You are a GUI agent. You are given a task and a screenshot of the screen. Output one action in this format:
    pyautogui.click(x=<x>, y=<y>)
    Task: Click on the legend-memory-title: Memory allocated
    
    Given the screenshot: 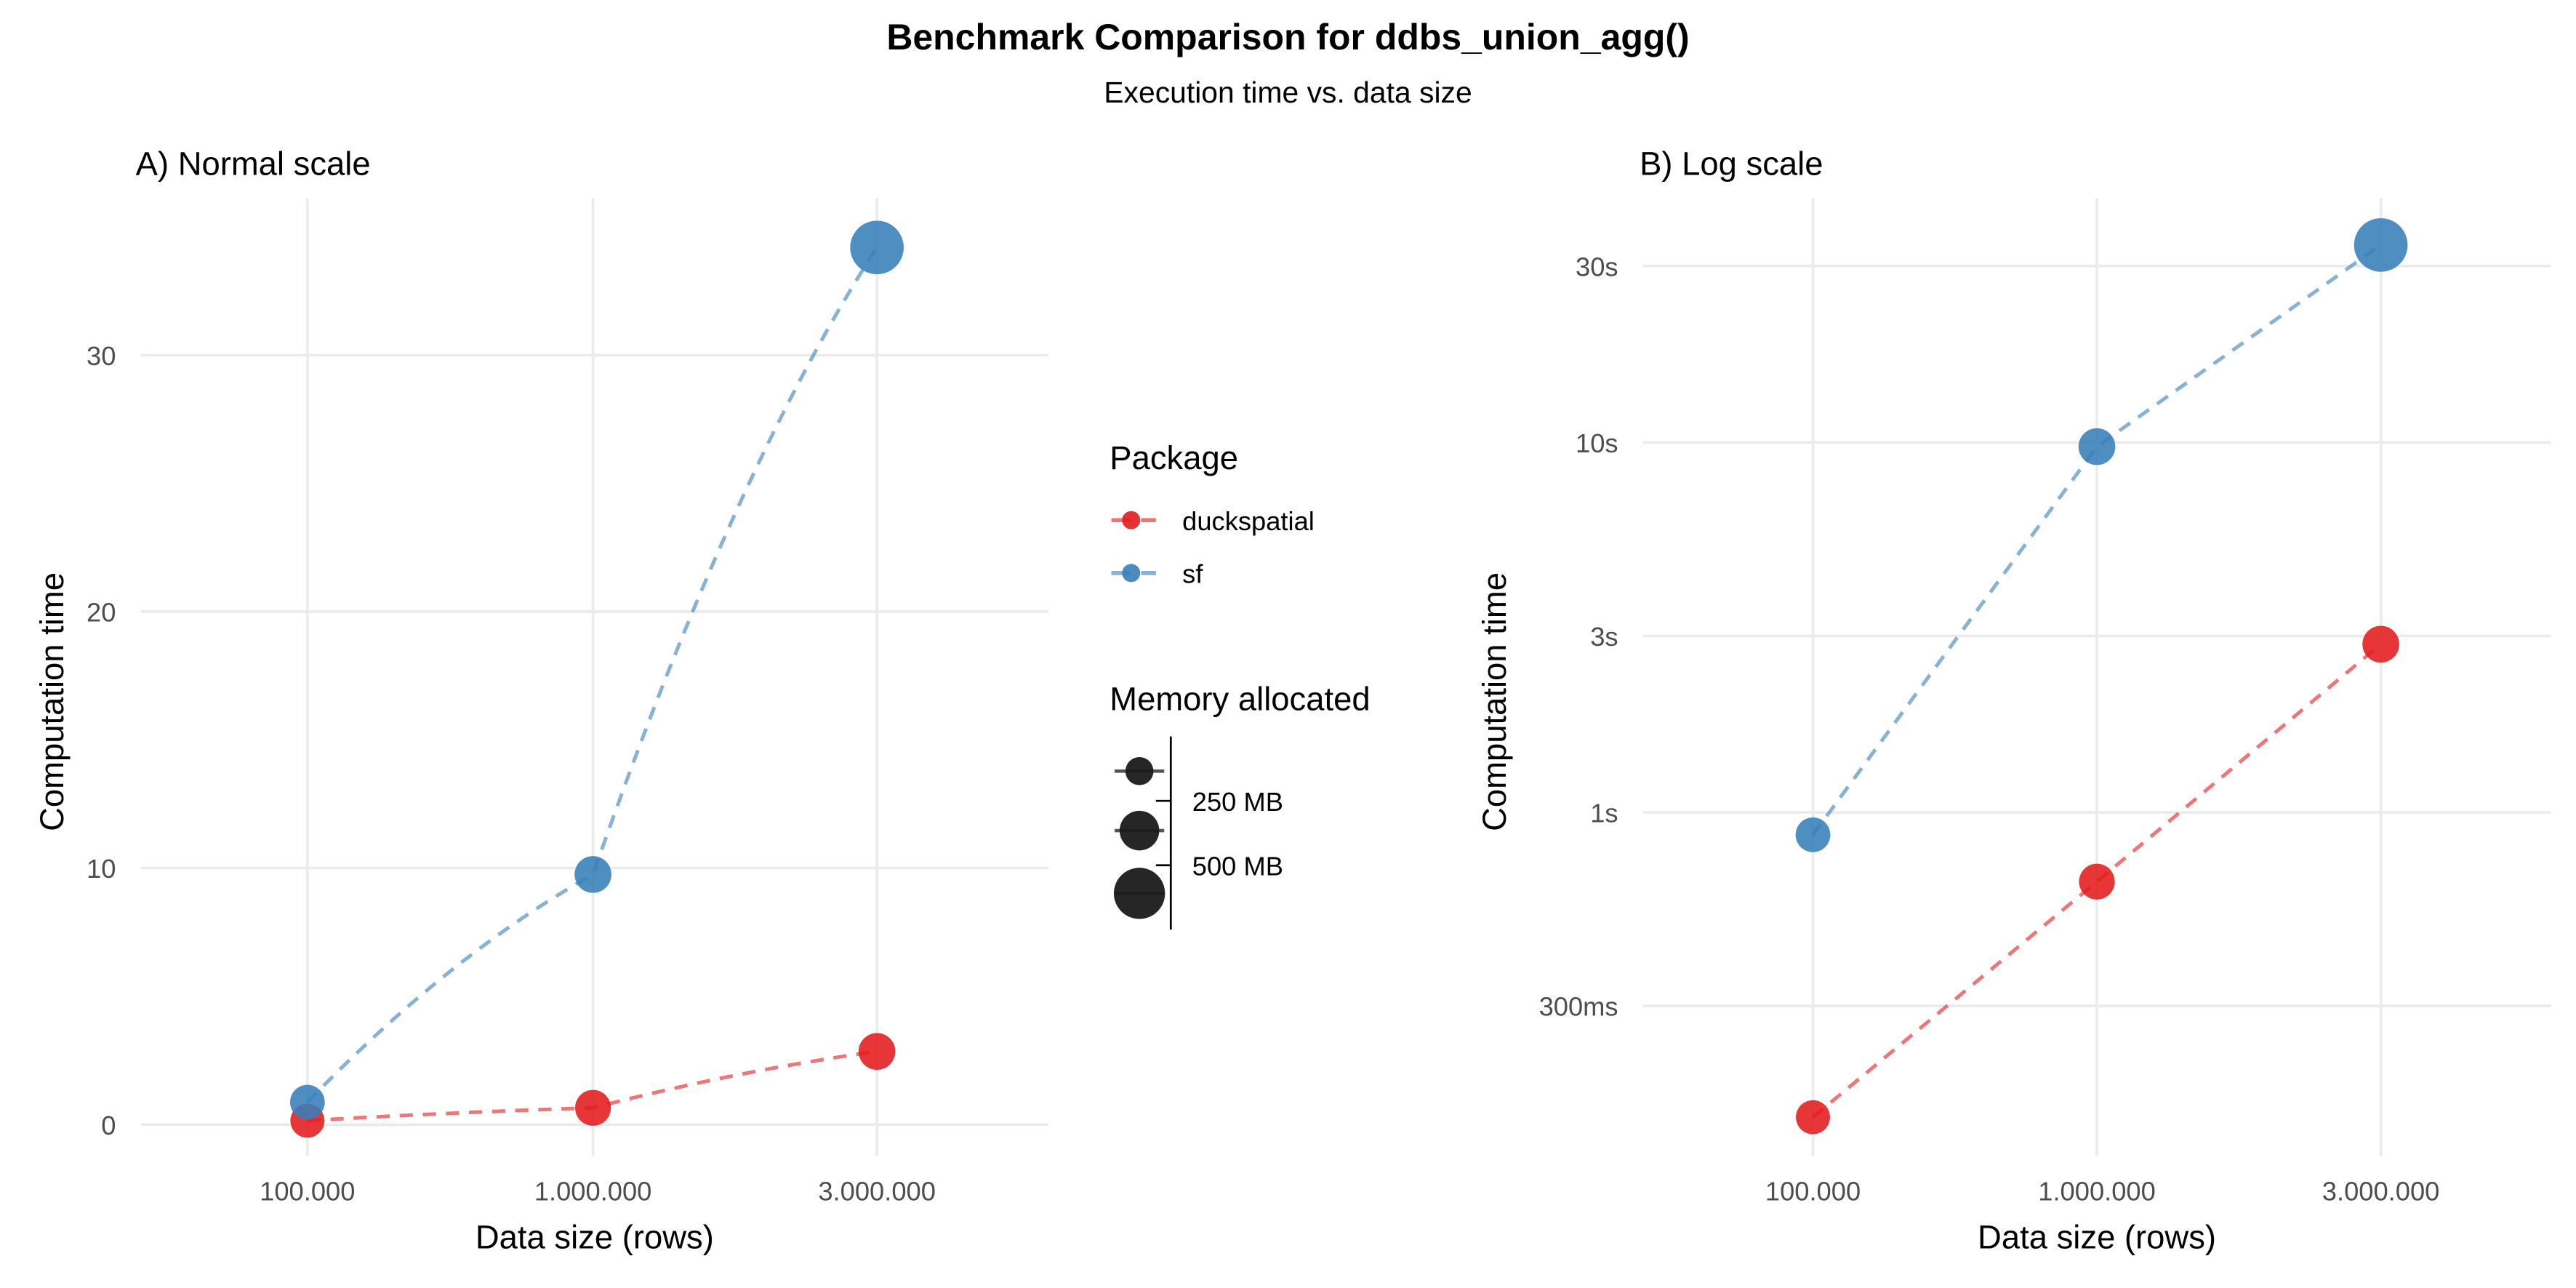 What is the action you would take?
    pyautogui.click(x=1240, y=698)
    